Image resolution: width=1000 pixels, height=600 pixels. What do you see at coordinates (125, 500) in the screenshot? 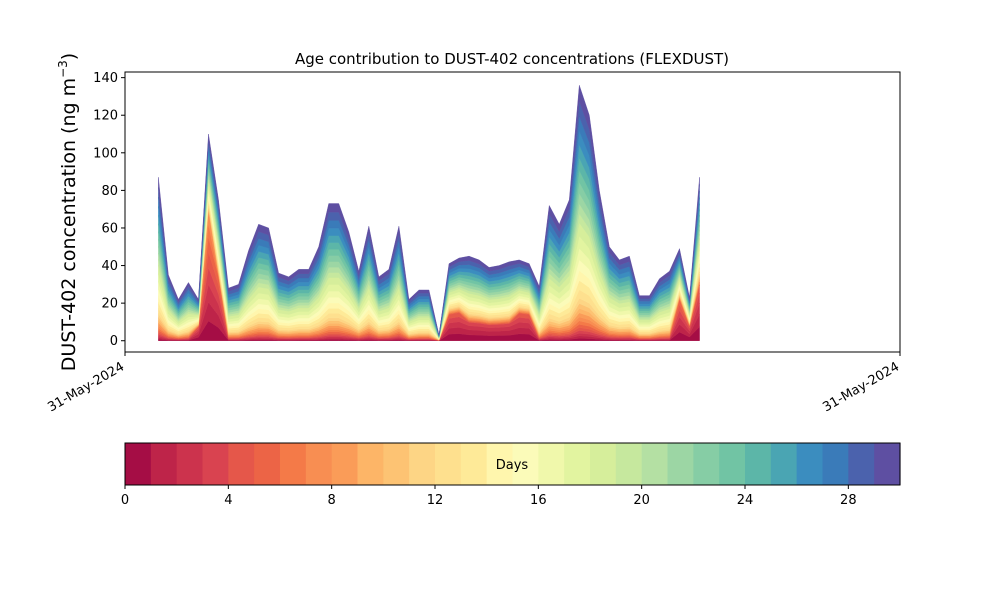
I see `colorbar-tick-label: 0` at bounding box center [125, 500].